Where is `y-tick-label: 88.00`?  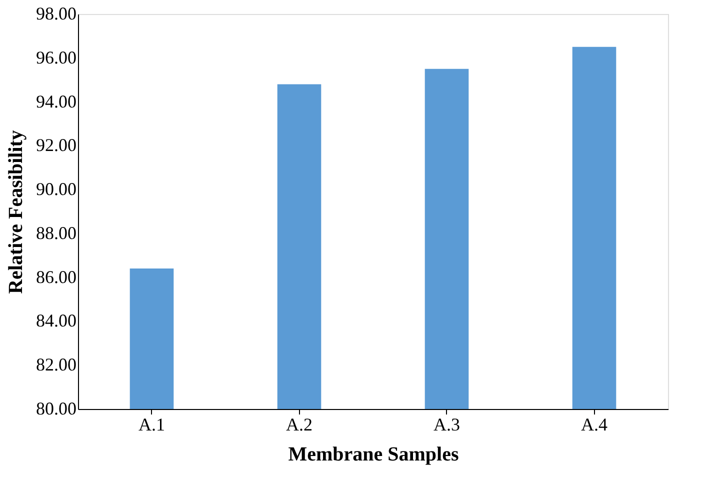
y-tick-label: 88.00 is located at coordinates (56, 232).